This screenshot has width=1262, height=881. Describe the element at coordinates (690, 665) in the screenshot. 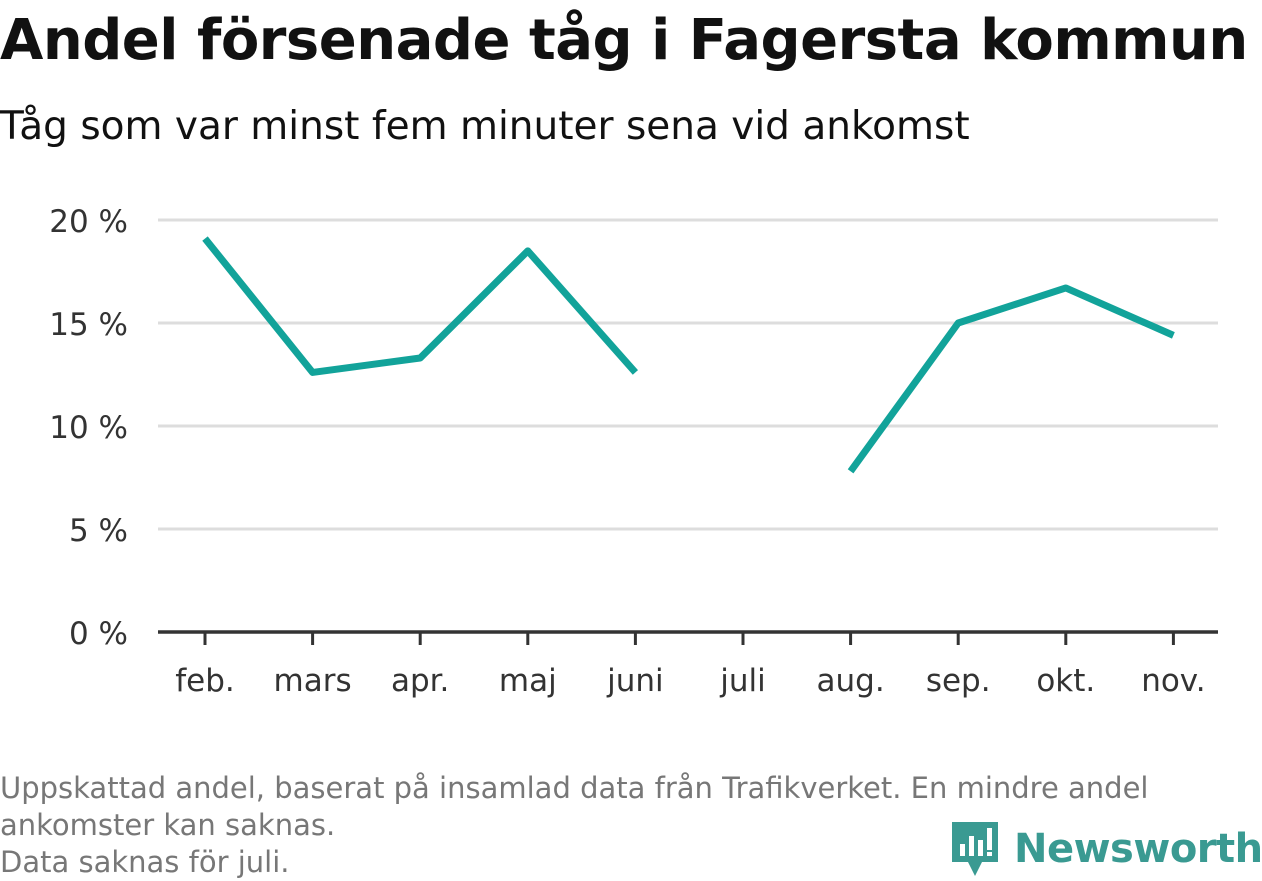

I see `x-axis-ticks: feb. mars apr. maj juni juli aug. sep. okt. nov.` at that location.